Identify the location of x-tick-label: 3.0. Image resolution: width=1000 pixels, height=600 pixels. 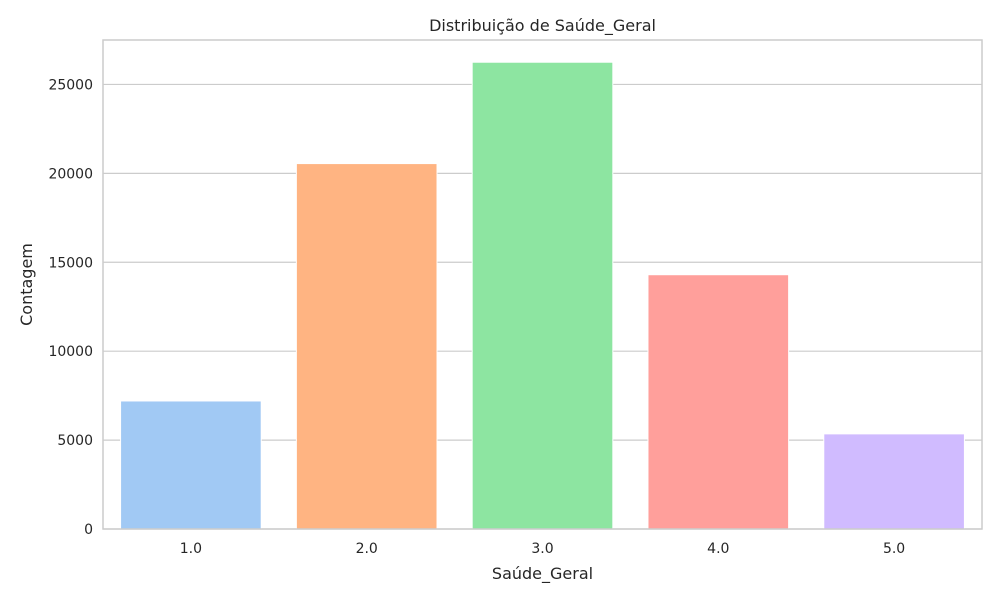
(542, 549).